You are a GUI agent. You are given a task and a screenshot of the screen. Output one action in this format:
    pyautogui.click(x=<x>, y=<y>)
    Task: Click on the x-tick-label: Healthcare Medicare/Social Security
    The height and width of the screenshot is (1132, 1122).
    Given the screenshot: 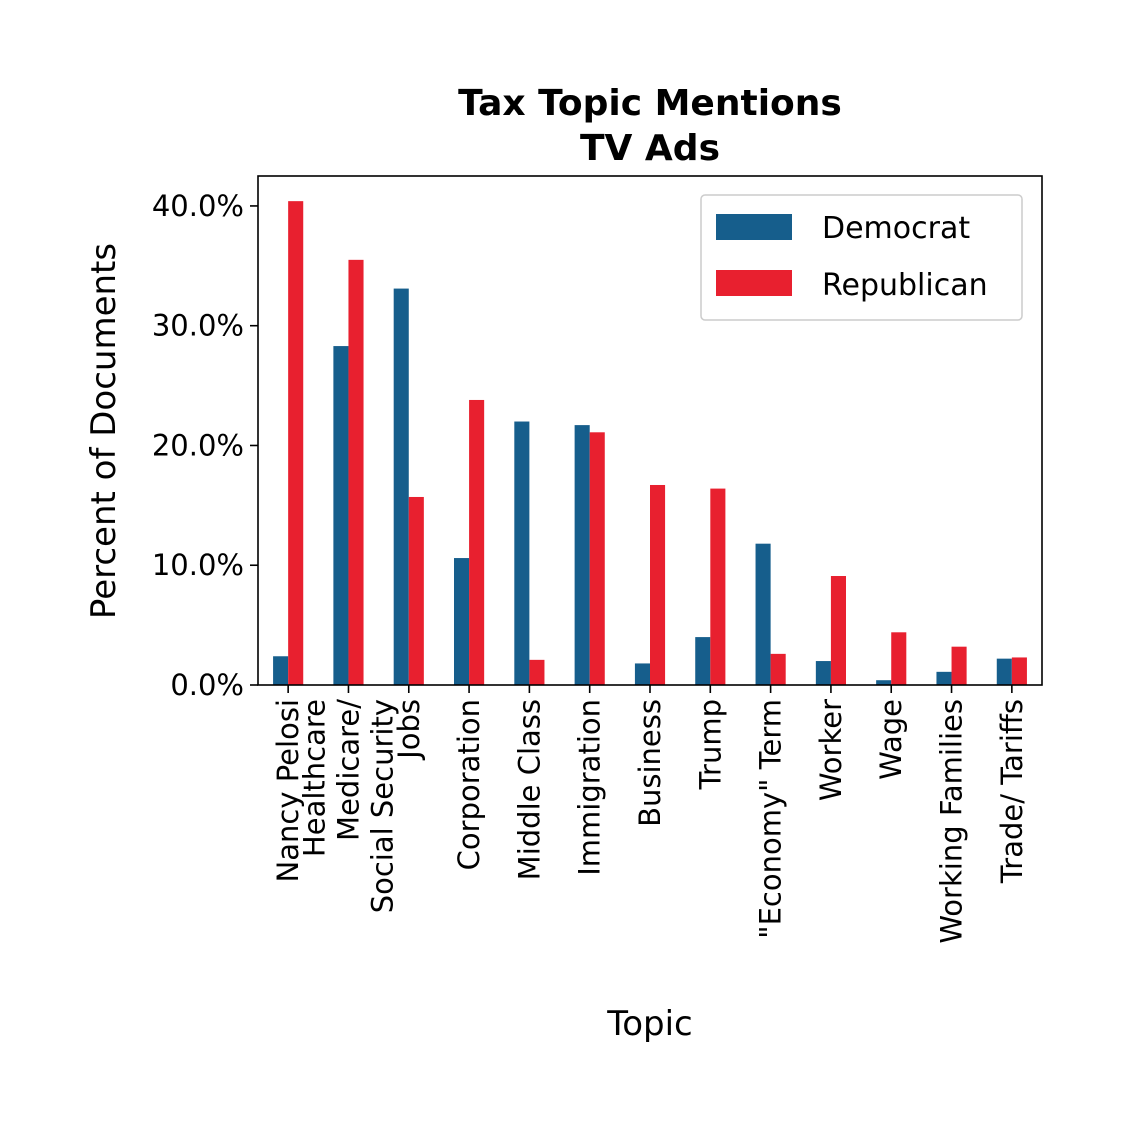 What is the action you would take?
    pyautogui.click(x=348, y=806)
    